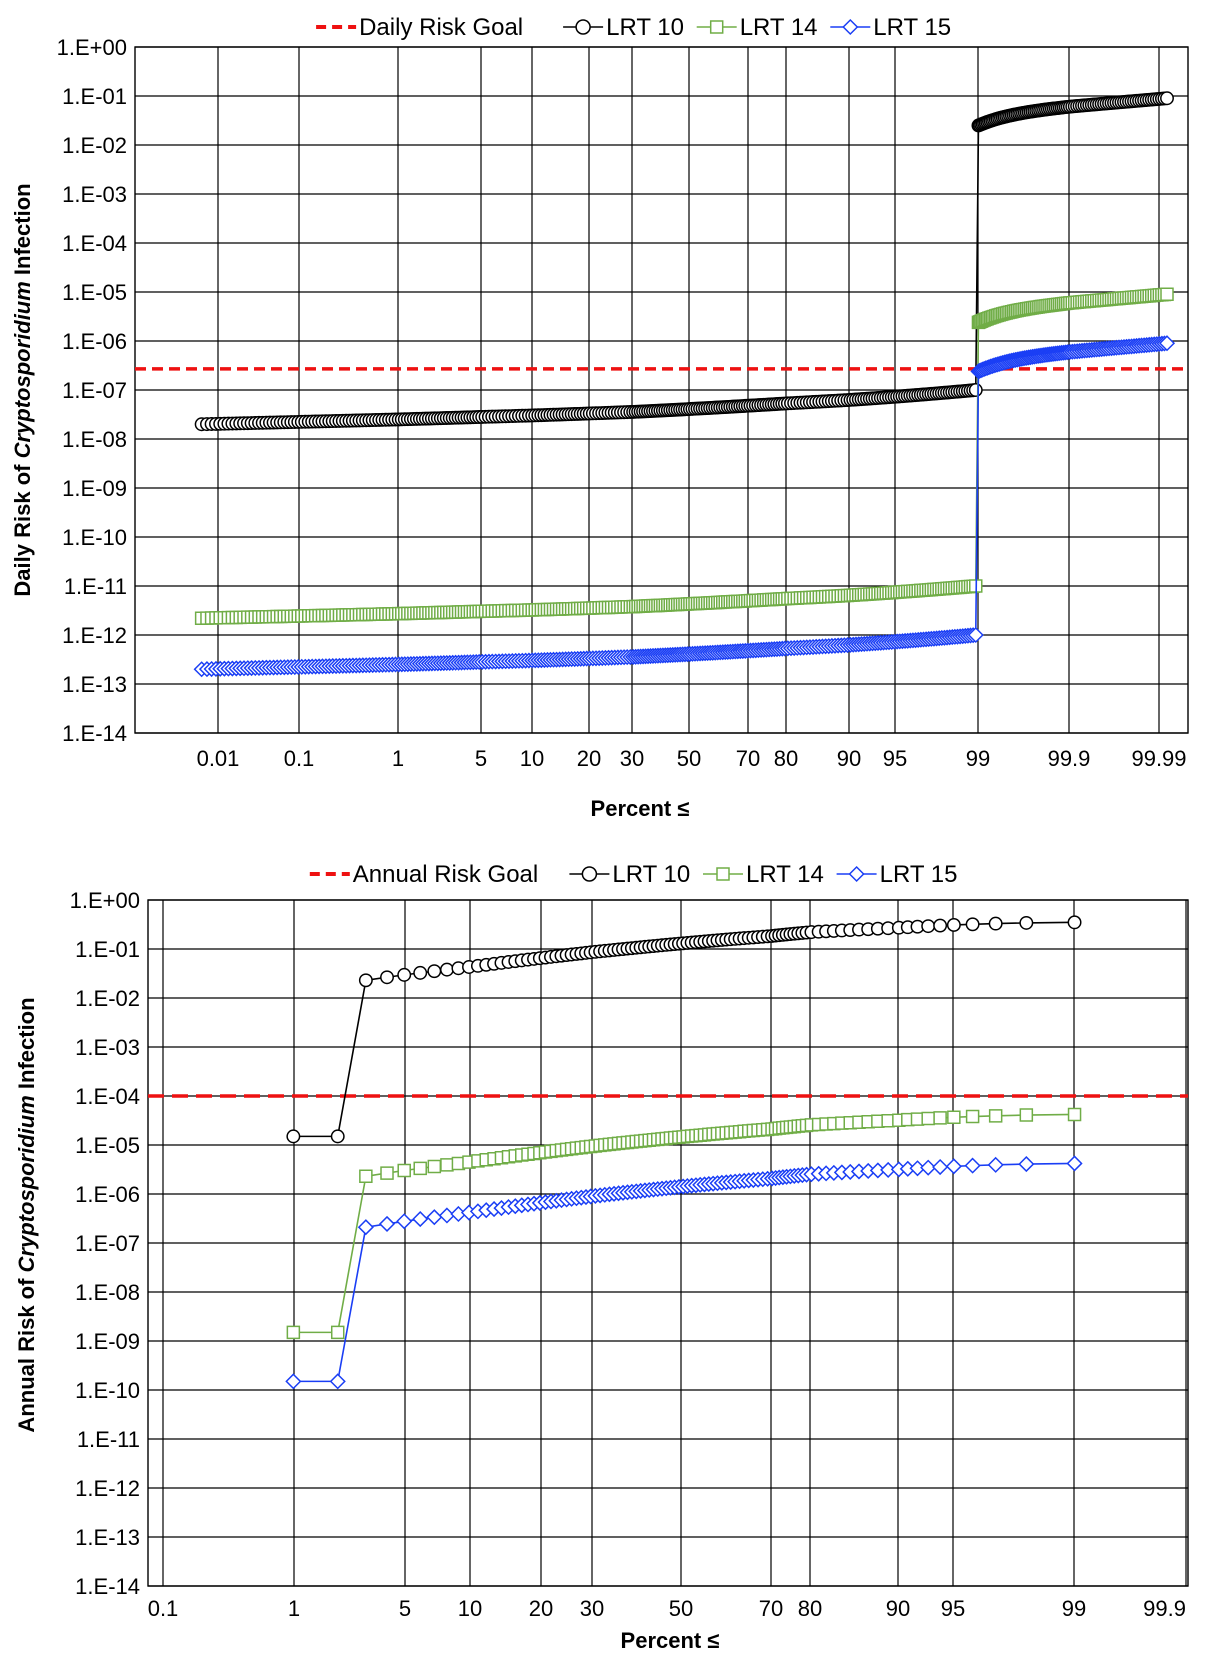 The height and width of the screenshot is (1659, 1222). What do you see at coordinates (94, 537) in the screenshot?
I see `daily-ytick-4: 1.E-10` at bounding box center [94, 537].